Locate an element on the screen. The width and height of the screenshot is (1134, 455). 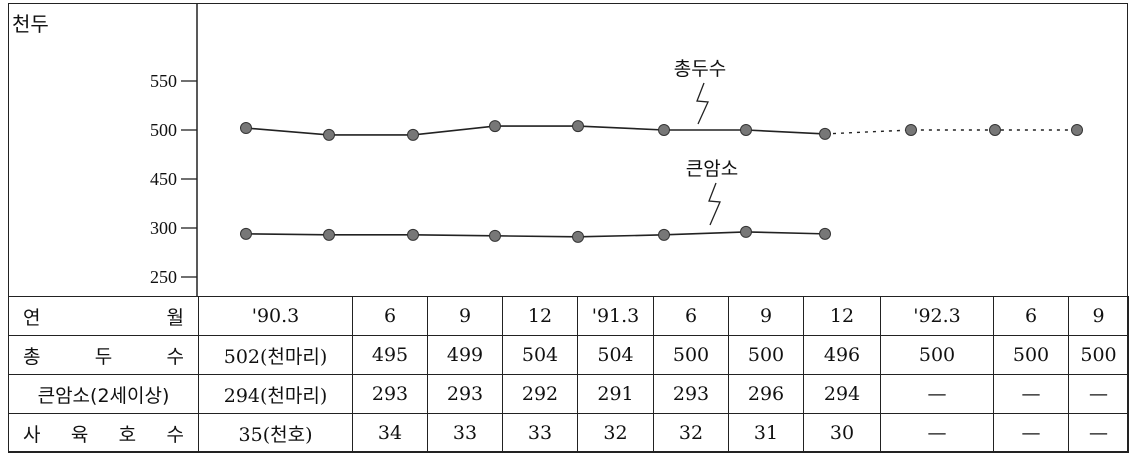
row-header: 총 두 수 is located at coordinates (103, 355).